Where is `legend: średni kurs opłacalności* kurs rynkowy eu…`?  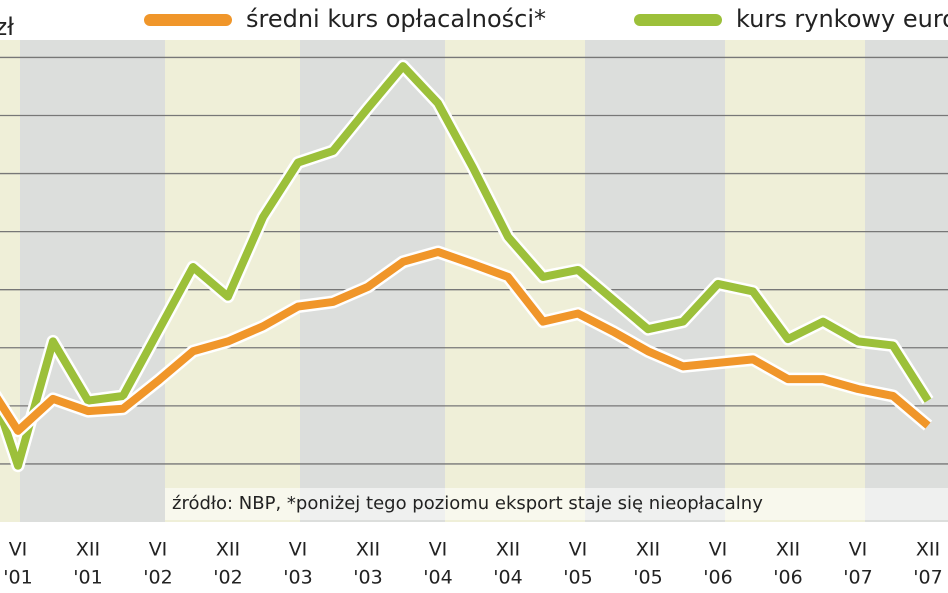
legend: średni kurs opłacalności* kurs rynkowy eu… is located at coordinates (546, 19).